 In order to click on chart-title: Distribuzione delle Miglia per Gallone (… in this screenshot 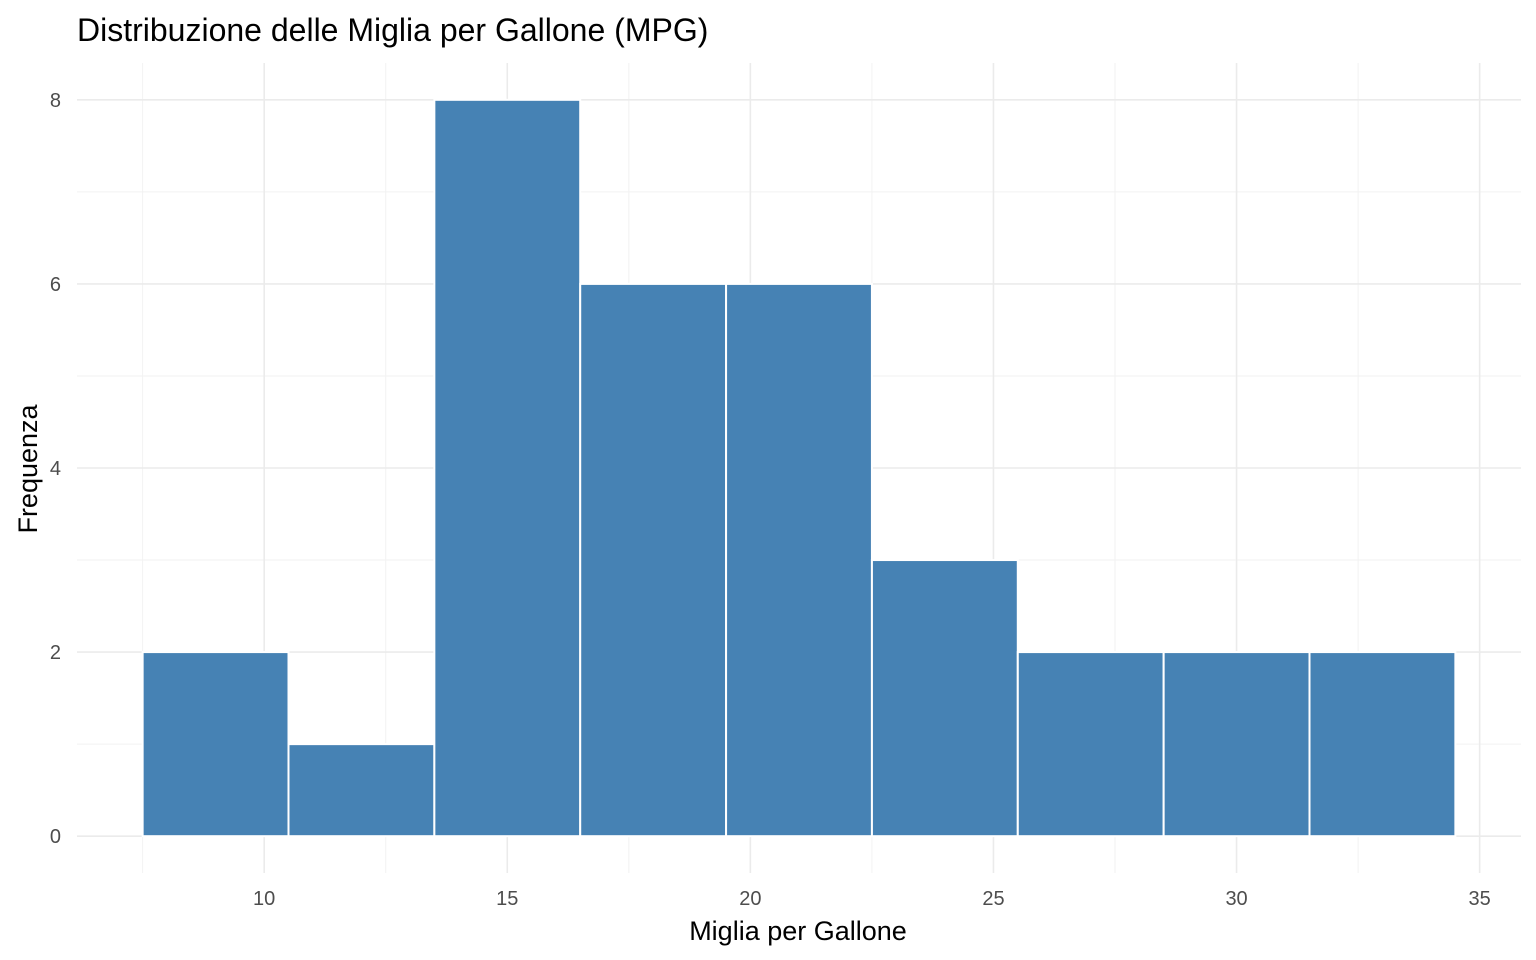, I will do `click(392, 30)`.